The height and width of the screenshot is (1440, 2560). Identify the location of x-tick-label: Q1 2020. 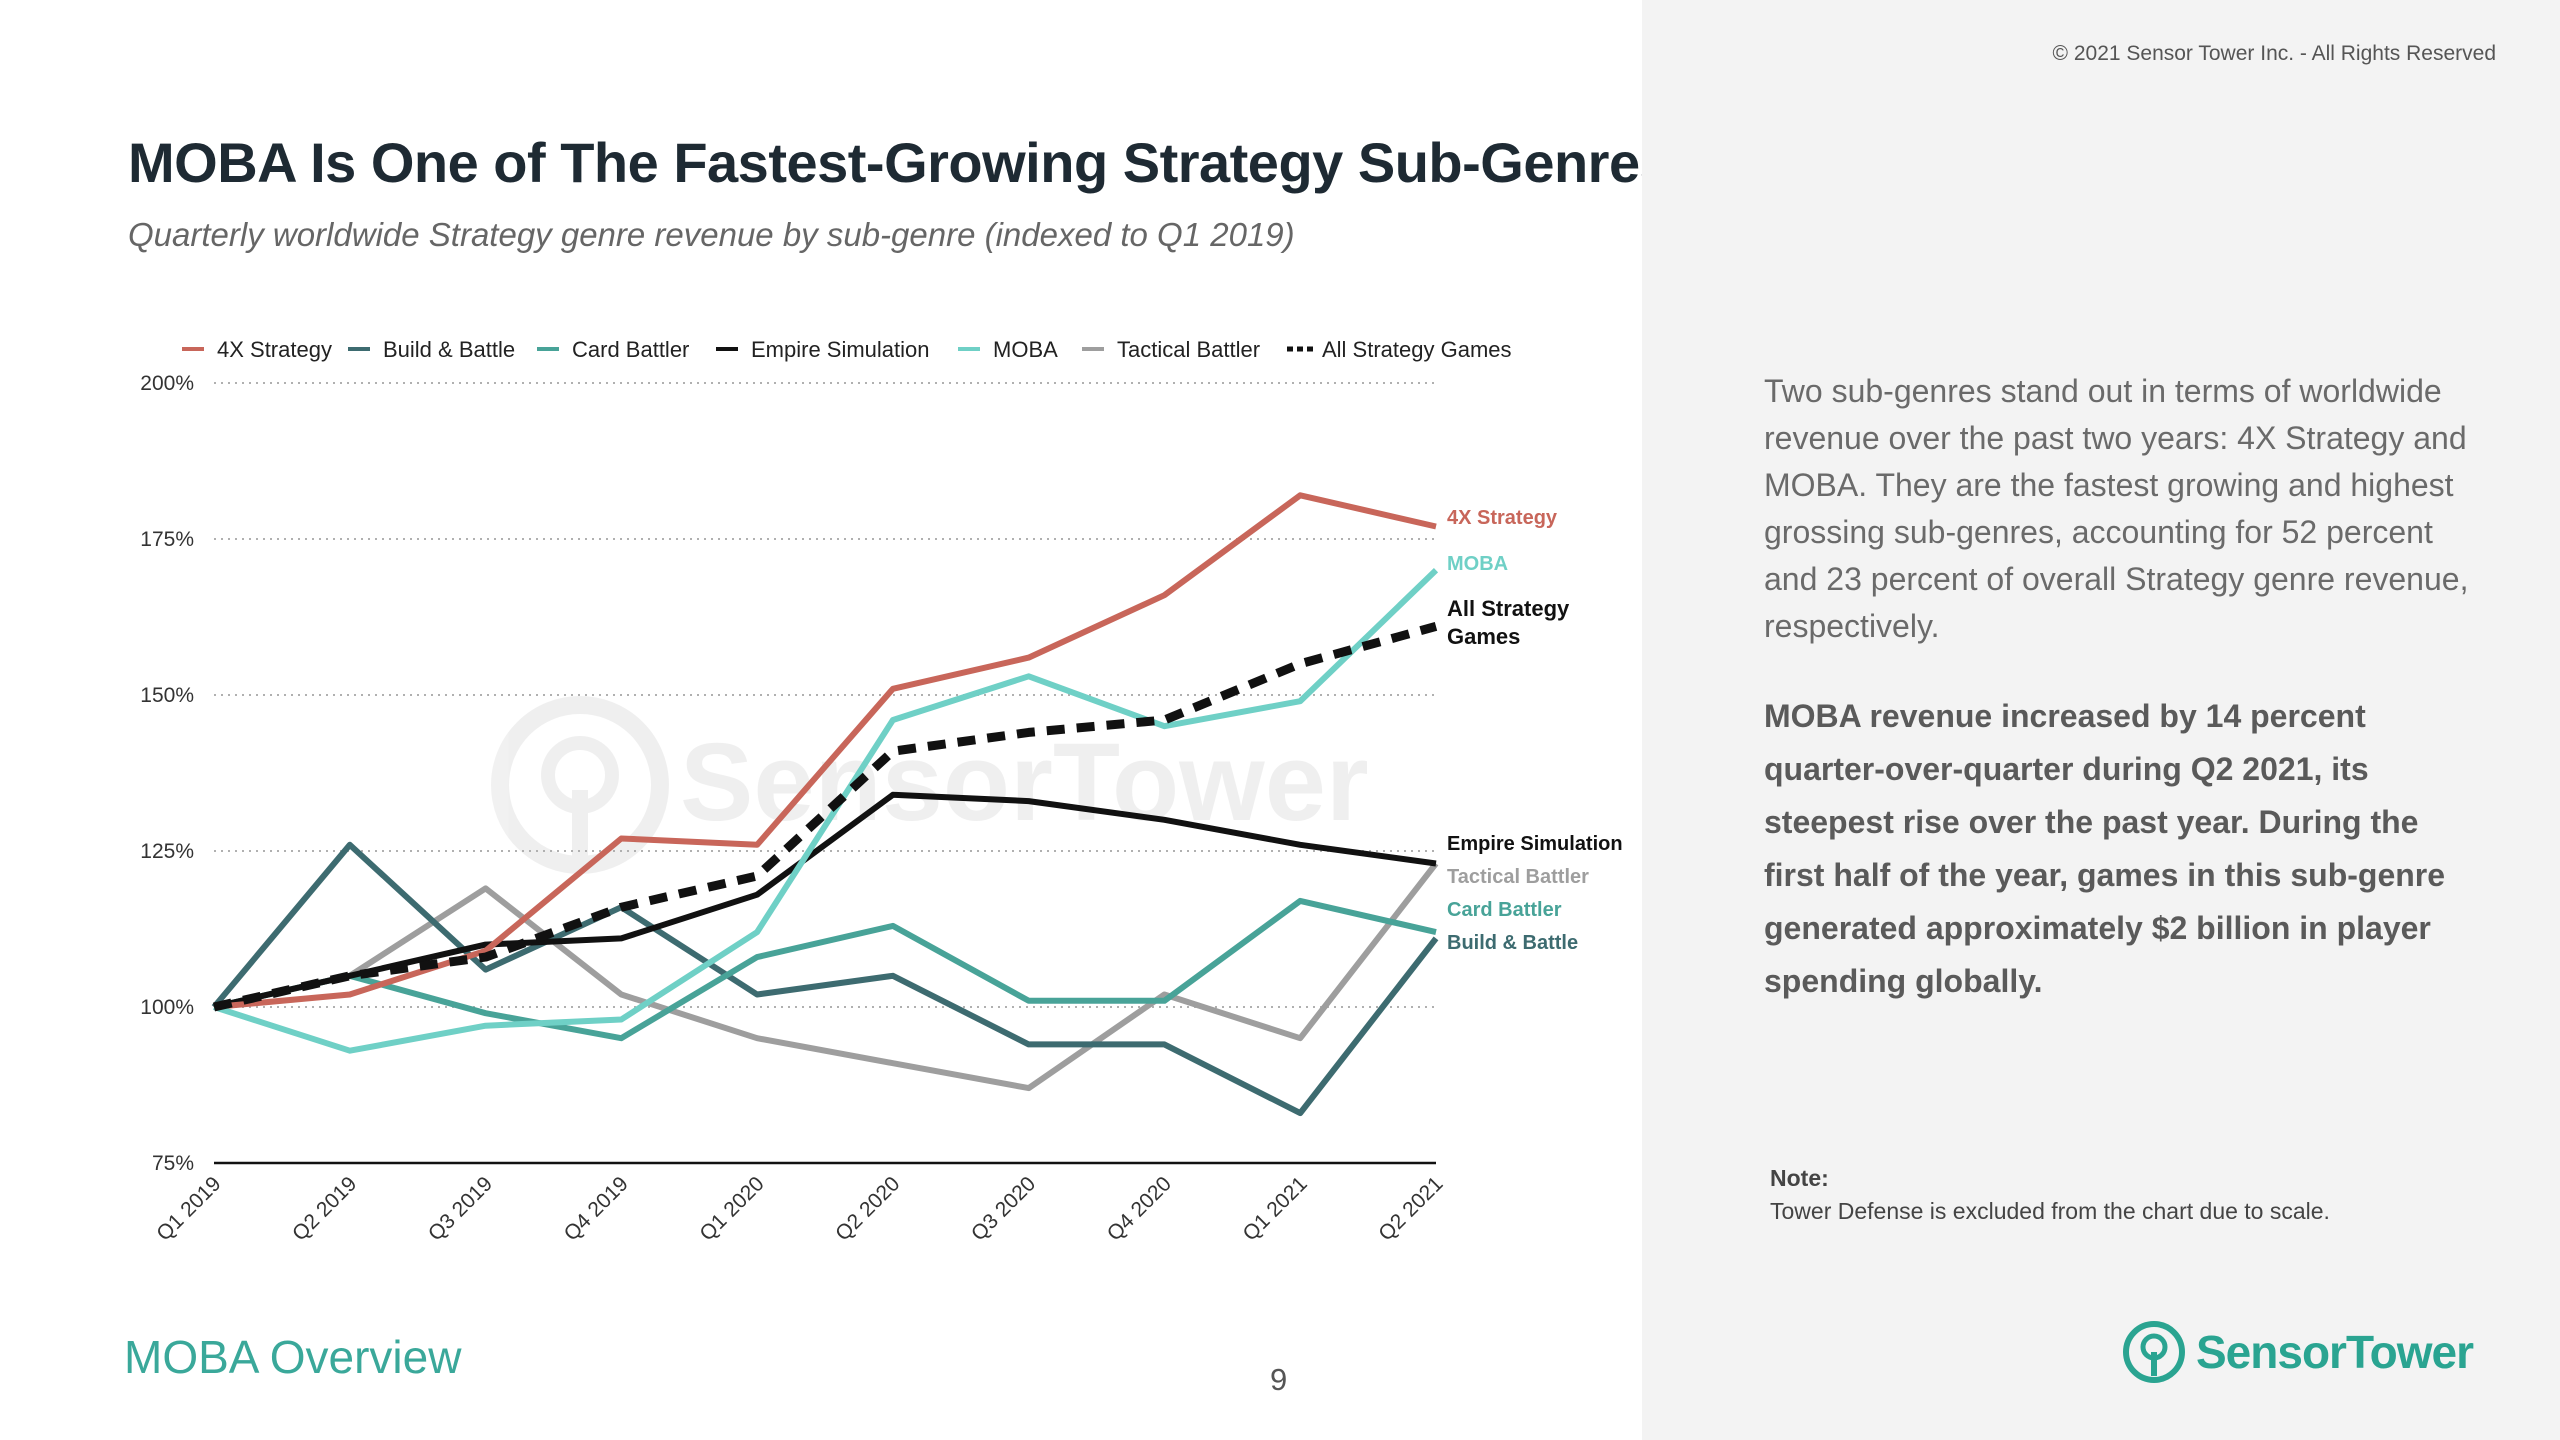
(731, 1208).